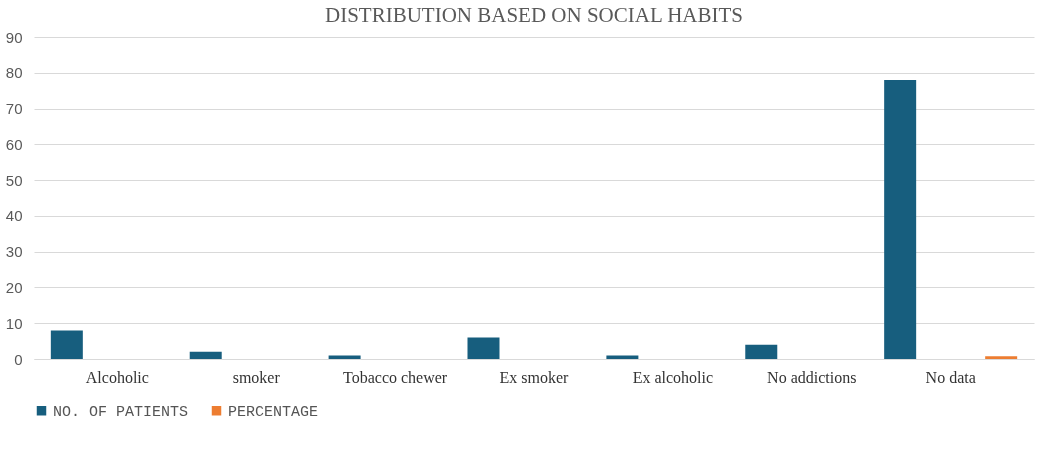  Describe the element at coordinates (14, 216) in the screenshot. I see `y-tick-label: 40` at that location.